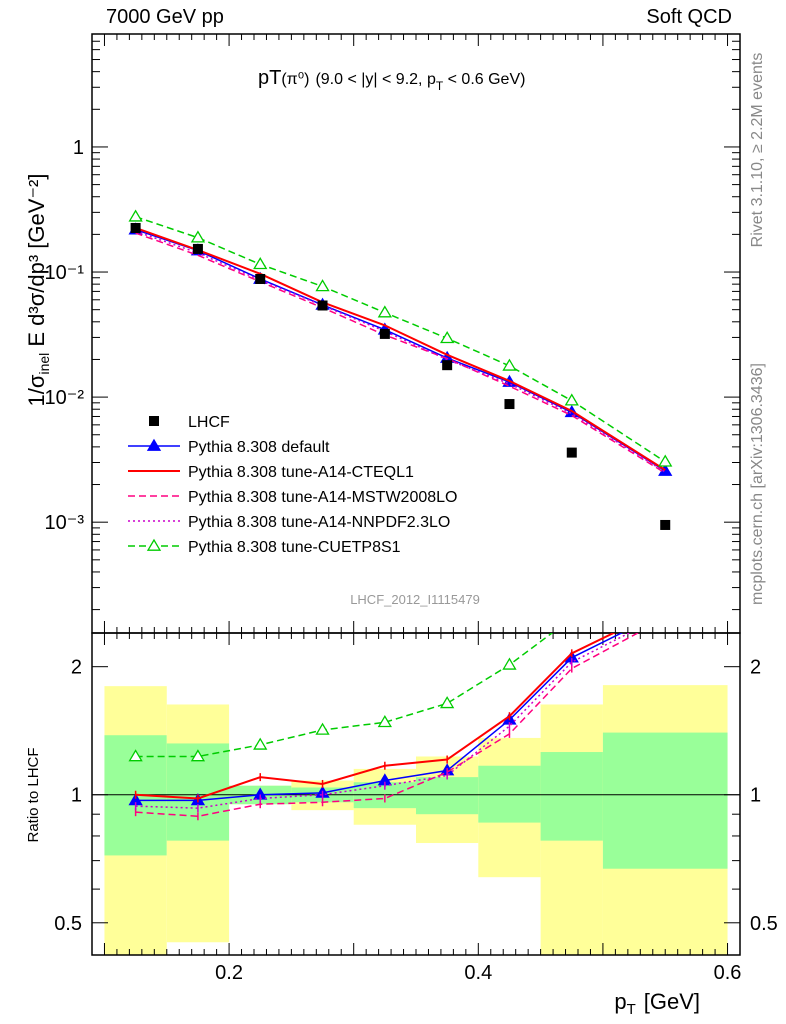 The height and width of the screenshot is (1024, 786). I want to click on legend-label: Pythia 8.308 tune-A14-CTEQL1, so click(301, 472).